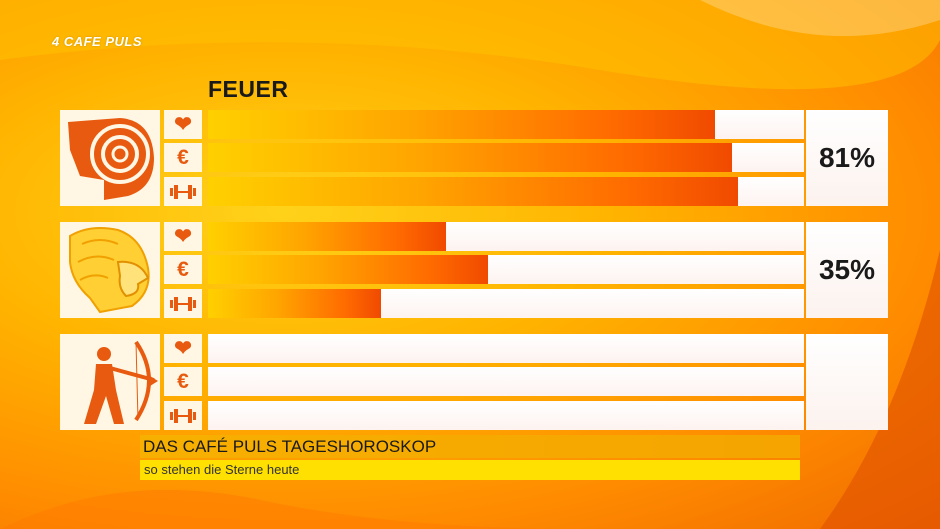 The image size is (940, 529). What do you see at coordinates (248, 89) in the screenshot?
I see `section-title: FEUER` at bounding box center [248, 89].